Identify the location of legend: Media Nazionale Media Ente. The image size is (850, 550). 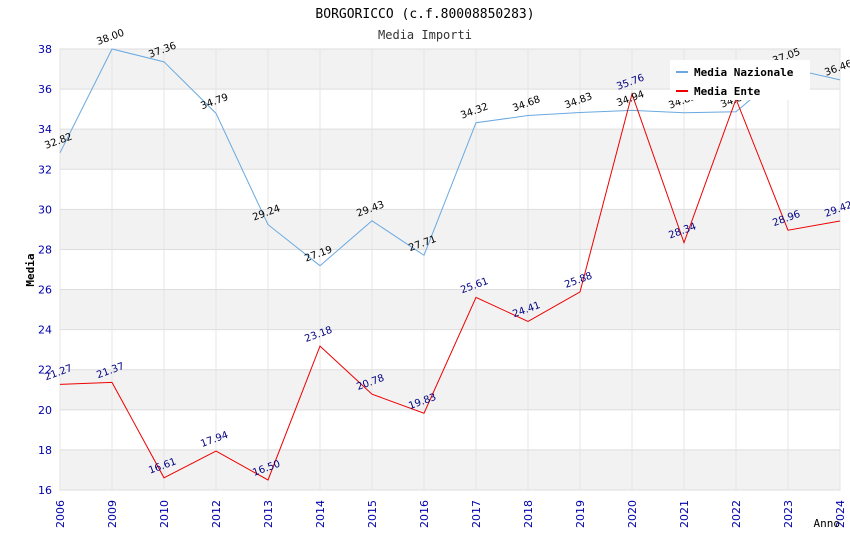
(740, 80).